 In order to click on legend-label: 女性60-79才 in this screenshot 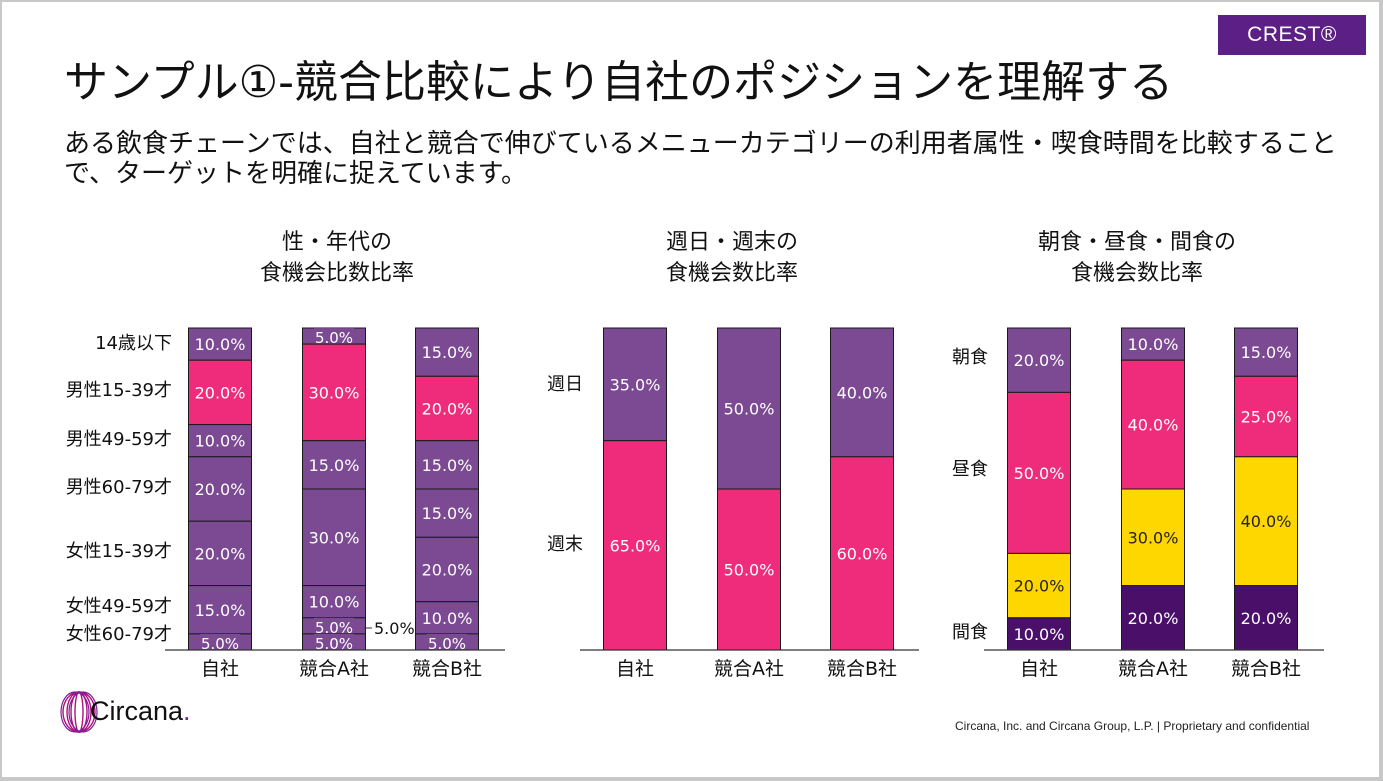, I will do `click(119, 634)`.